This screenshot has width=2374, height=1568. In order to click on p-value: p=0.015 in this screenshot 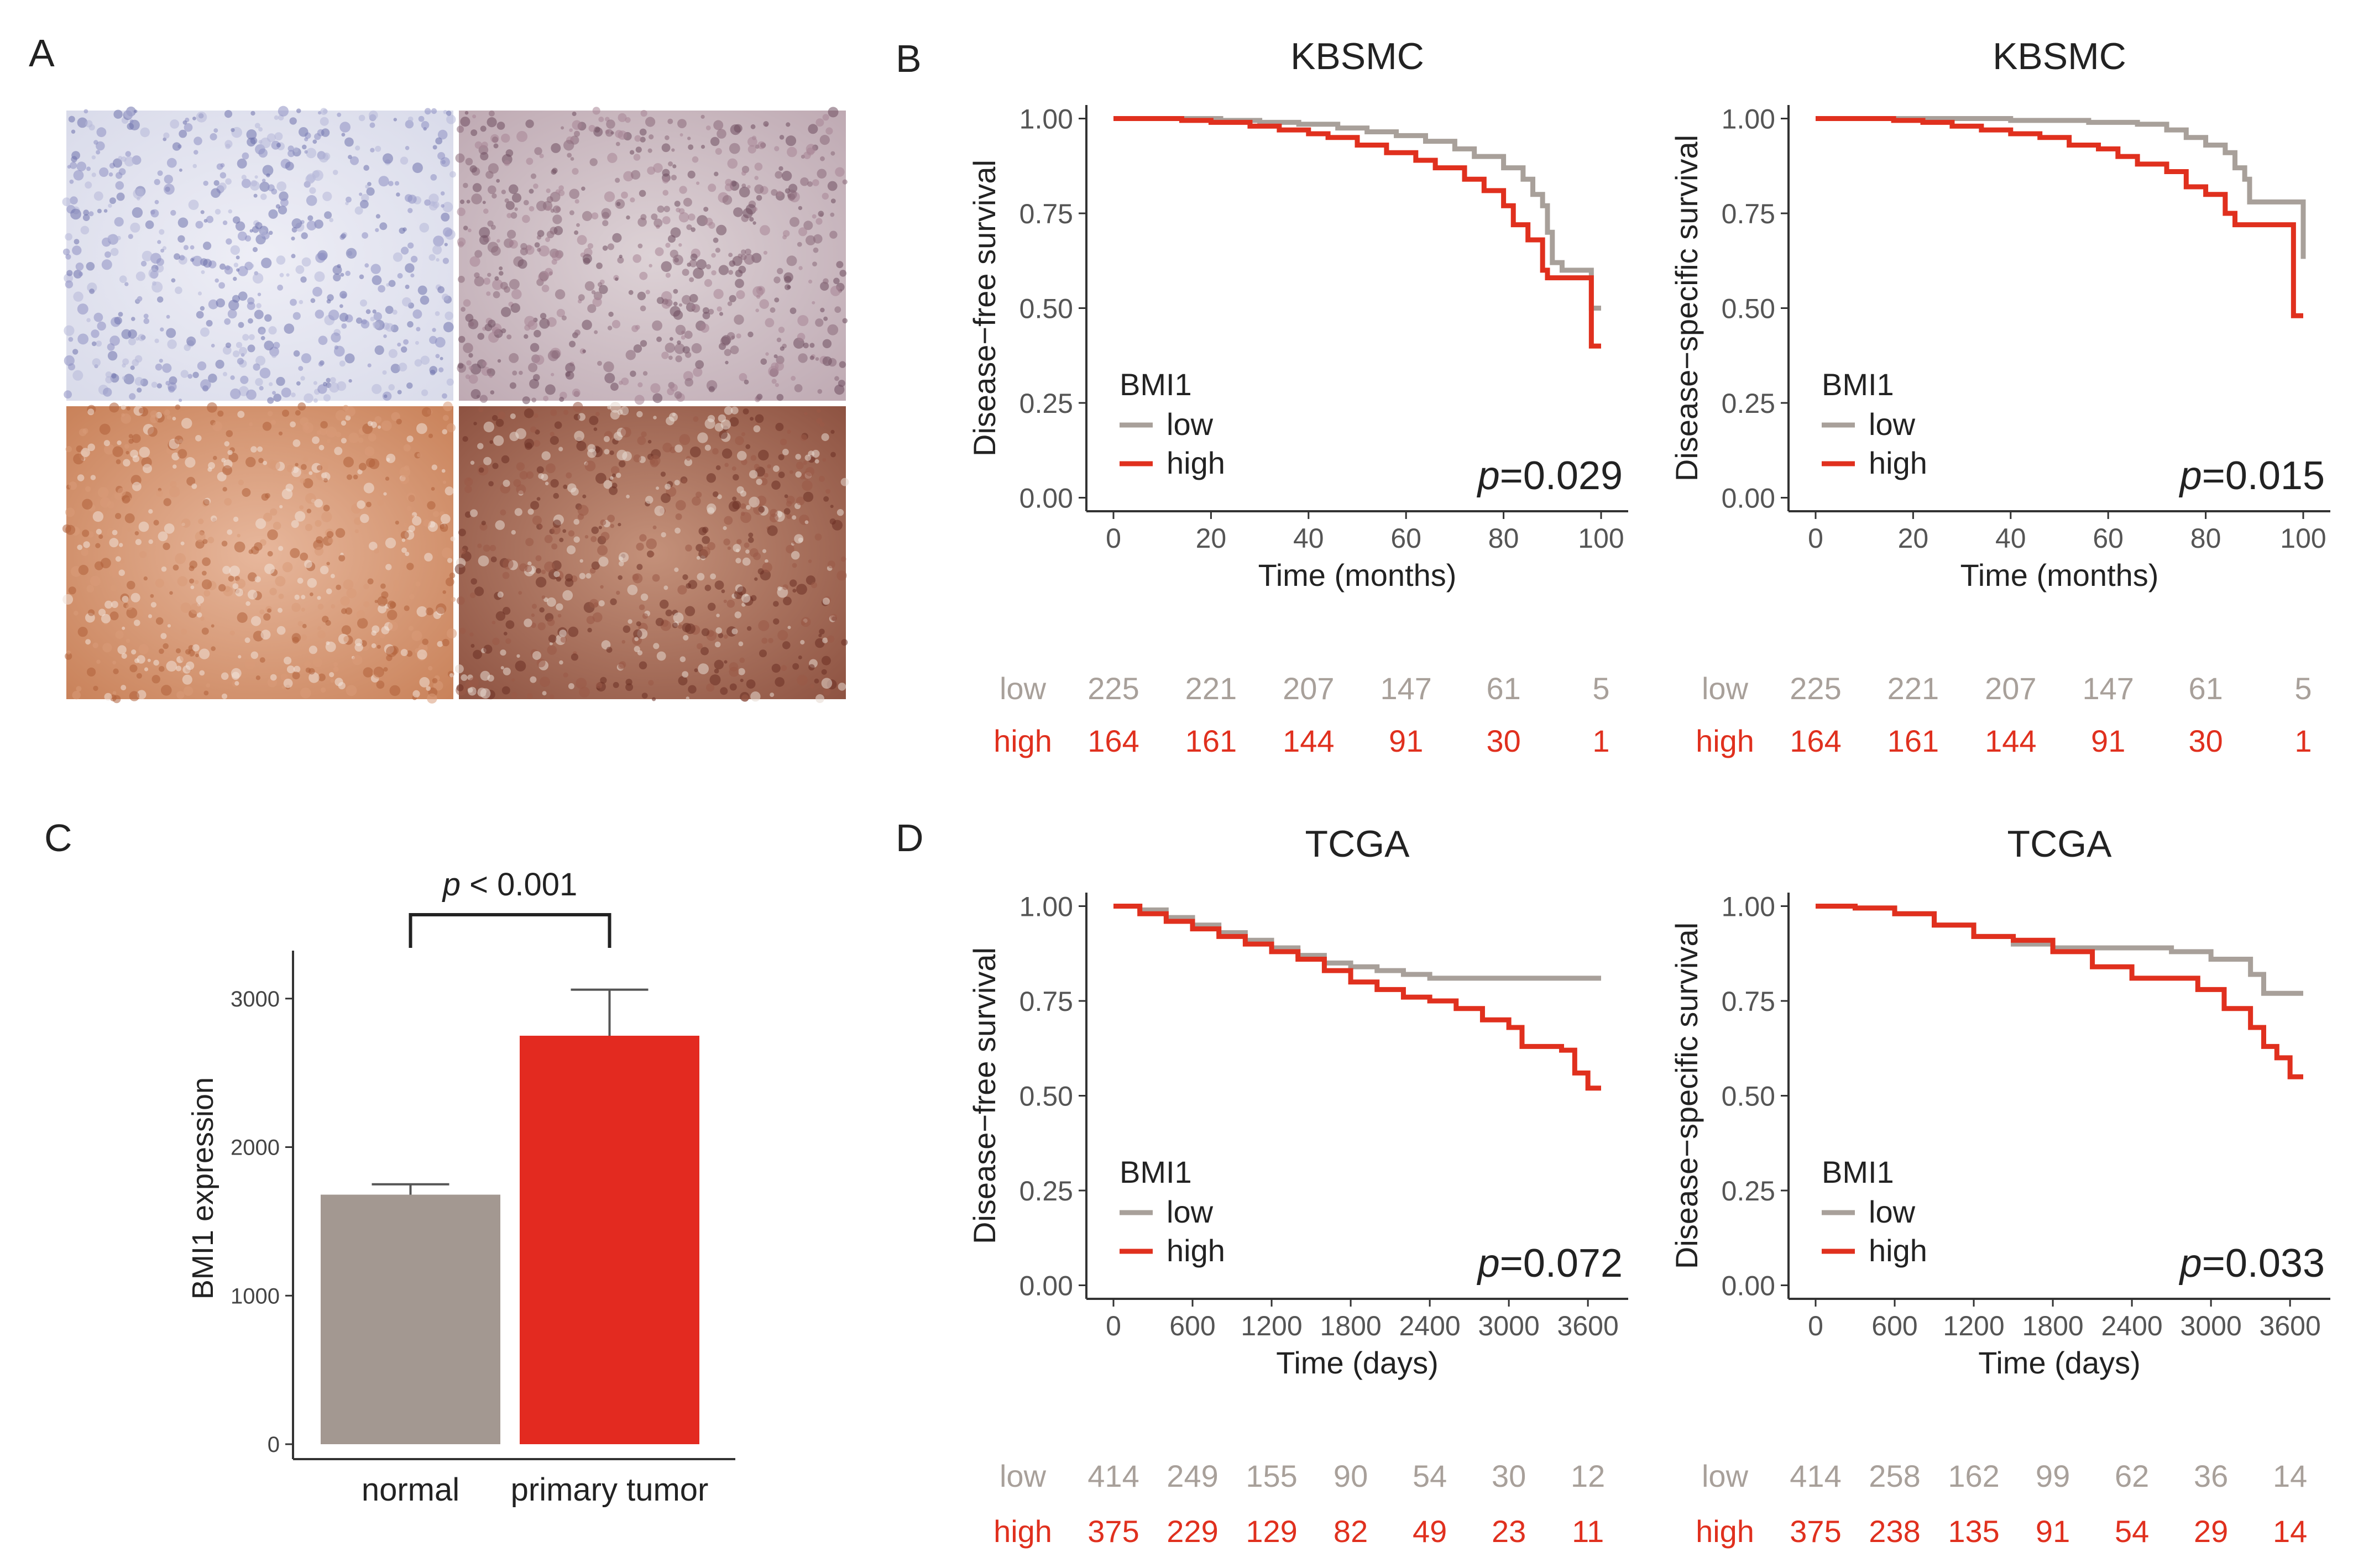, I will do `click(2252, 476)`.